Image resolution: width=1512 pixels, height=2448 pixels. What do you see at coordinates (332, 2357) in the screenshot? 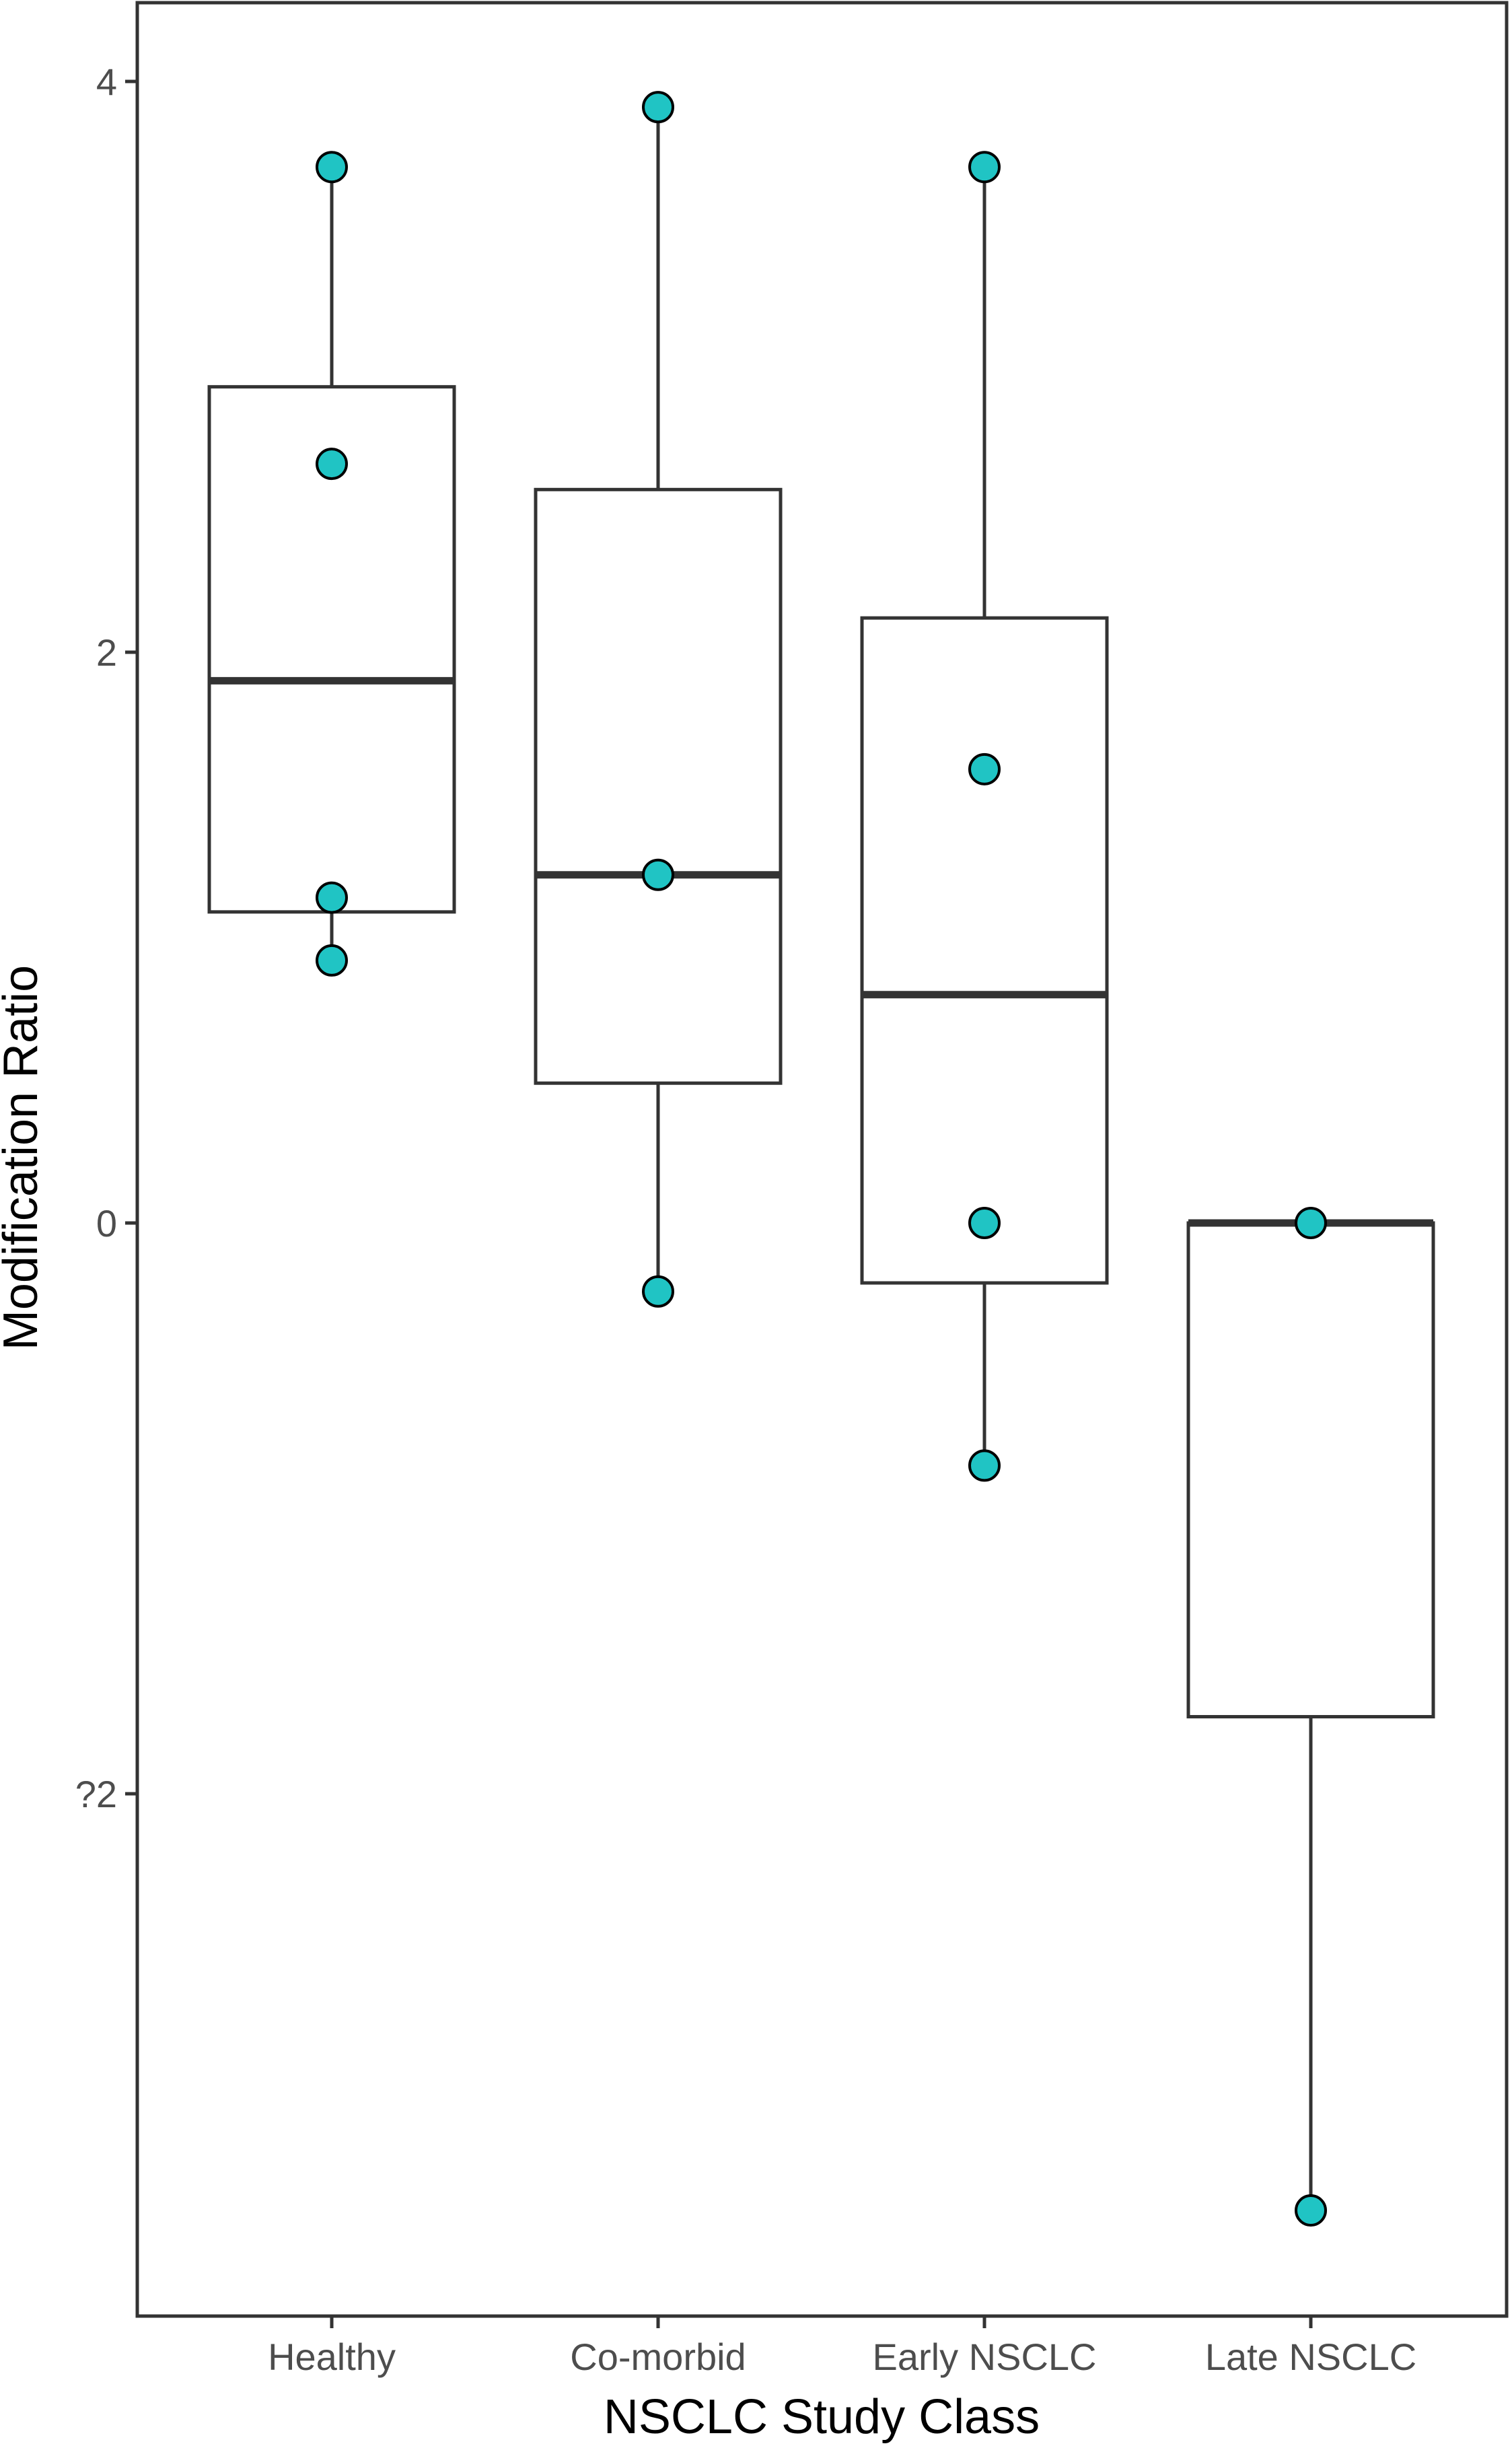
I see `x-tick-label: Healthy` at bounding box center [332, 2357].